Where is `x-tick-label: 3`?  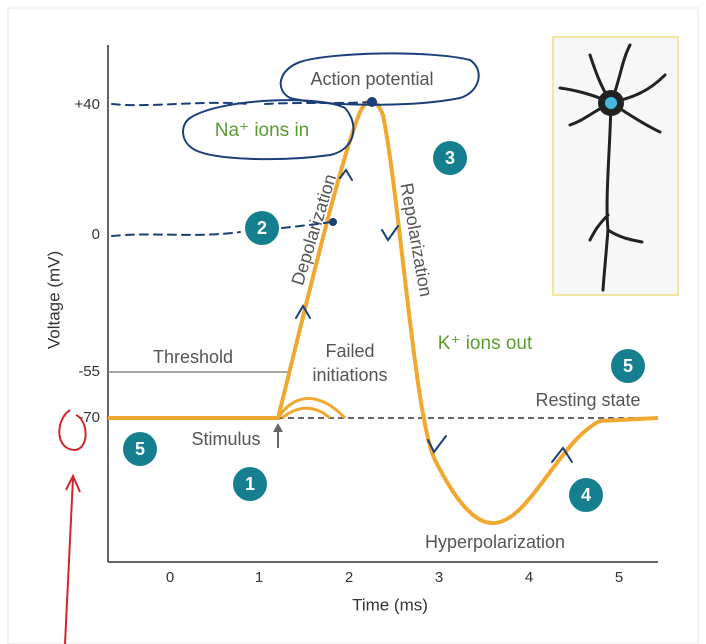 x-tick-label: 3 is located at coordinates (439, 577).